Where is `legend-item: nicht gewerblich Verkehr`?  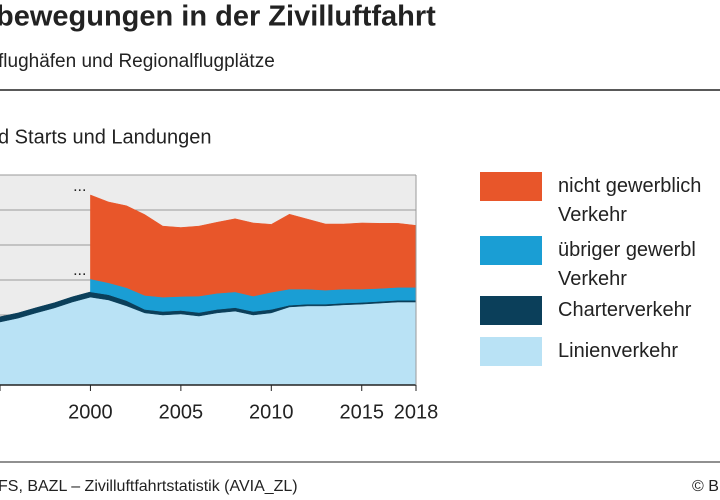
legend-item: nicht gewerblich Verkehr is located at coordinates (600, 200).